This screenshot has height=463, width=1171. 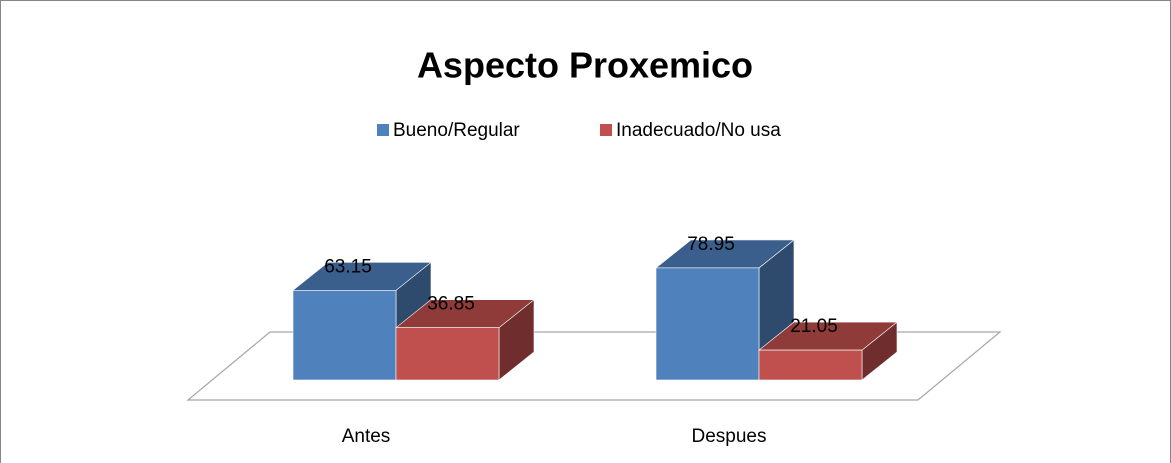 I want to click on data-label: 36.85, so click(x=451, y=304).